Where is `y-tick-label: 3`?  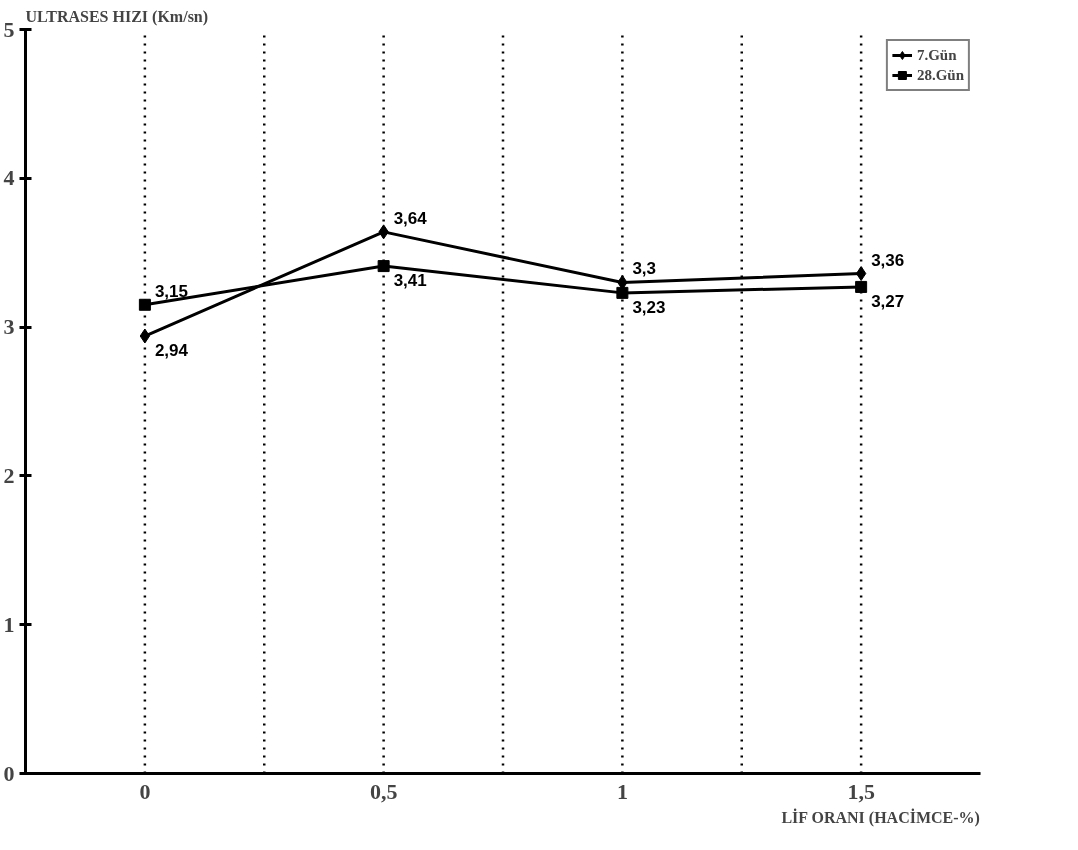 y-tick-label: 3 is located at coordinates (9, 327).